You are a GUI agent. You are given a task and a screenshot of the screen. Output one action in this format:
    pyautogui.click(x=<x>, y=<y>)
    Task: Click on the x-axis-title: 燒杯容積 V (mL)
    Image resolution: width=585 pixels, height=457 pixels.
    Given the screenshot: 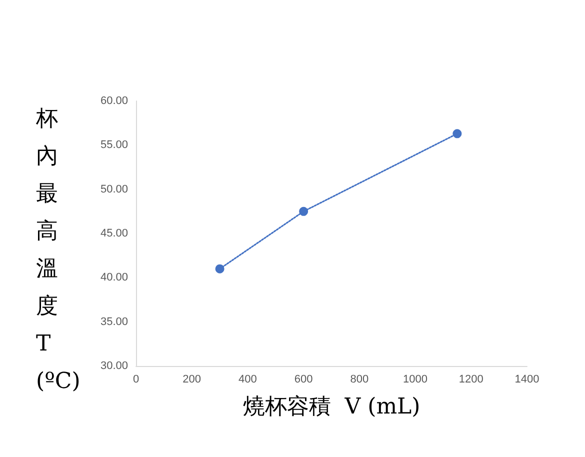 What is the action you would take?
    pyautogui.click(x=331, y=407)
    